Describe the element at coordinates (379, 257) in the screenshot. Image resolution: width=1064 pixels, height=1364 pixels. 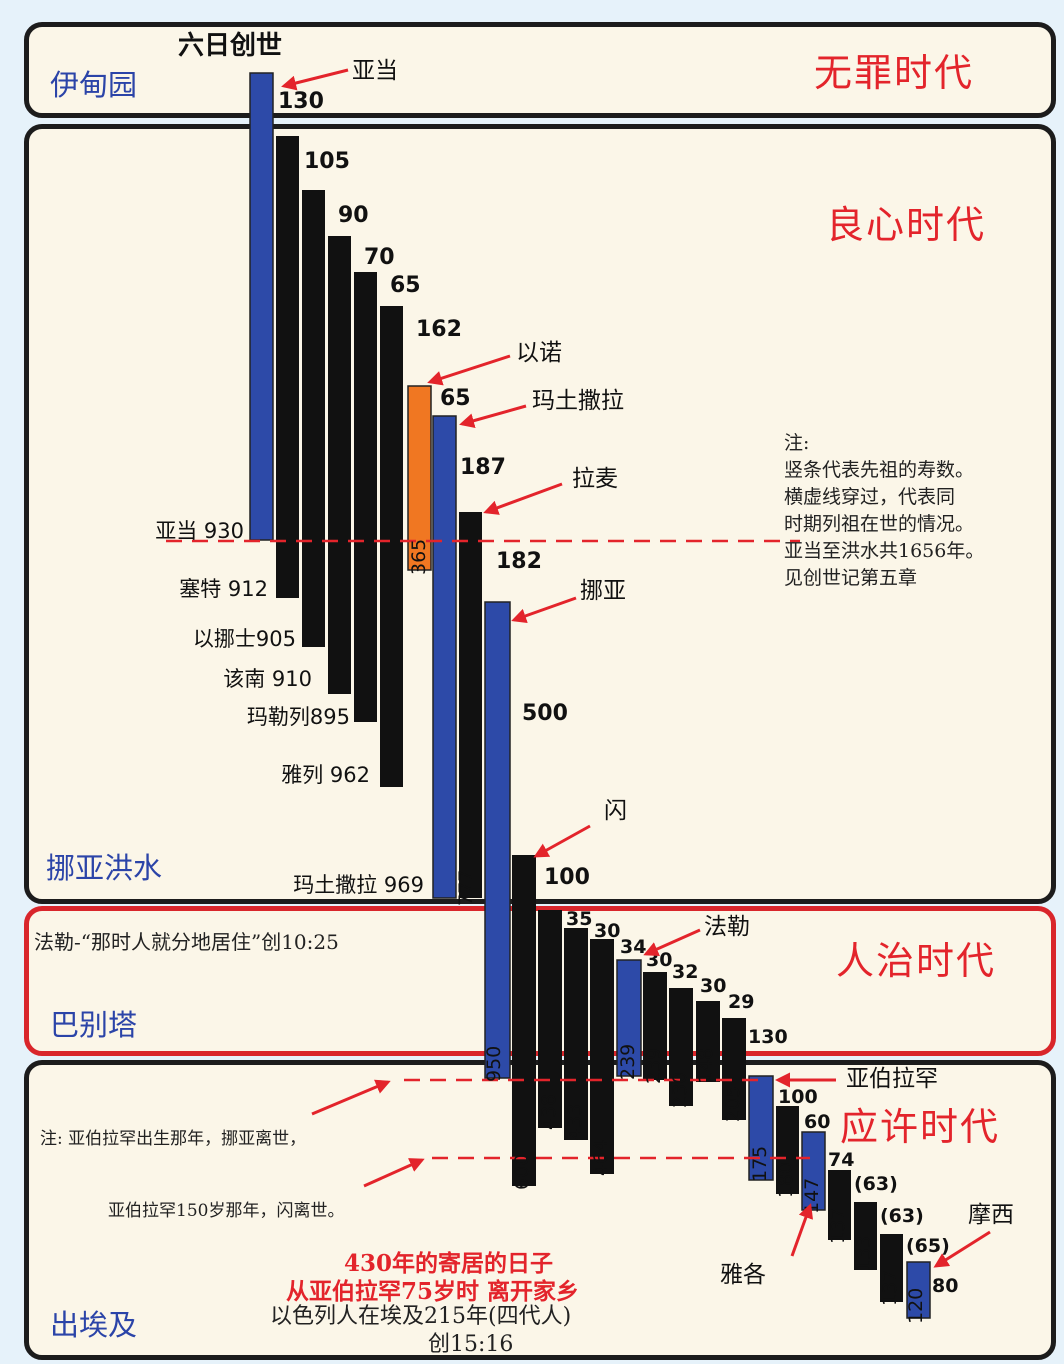
I see `age-at-son-label: 70` at that location.